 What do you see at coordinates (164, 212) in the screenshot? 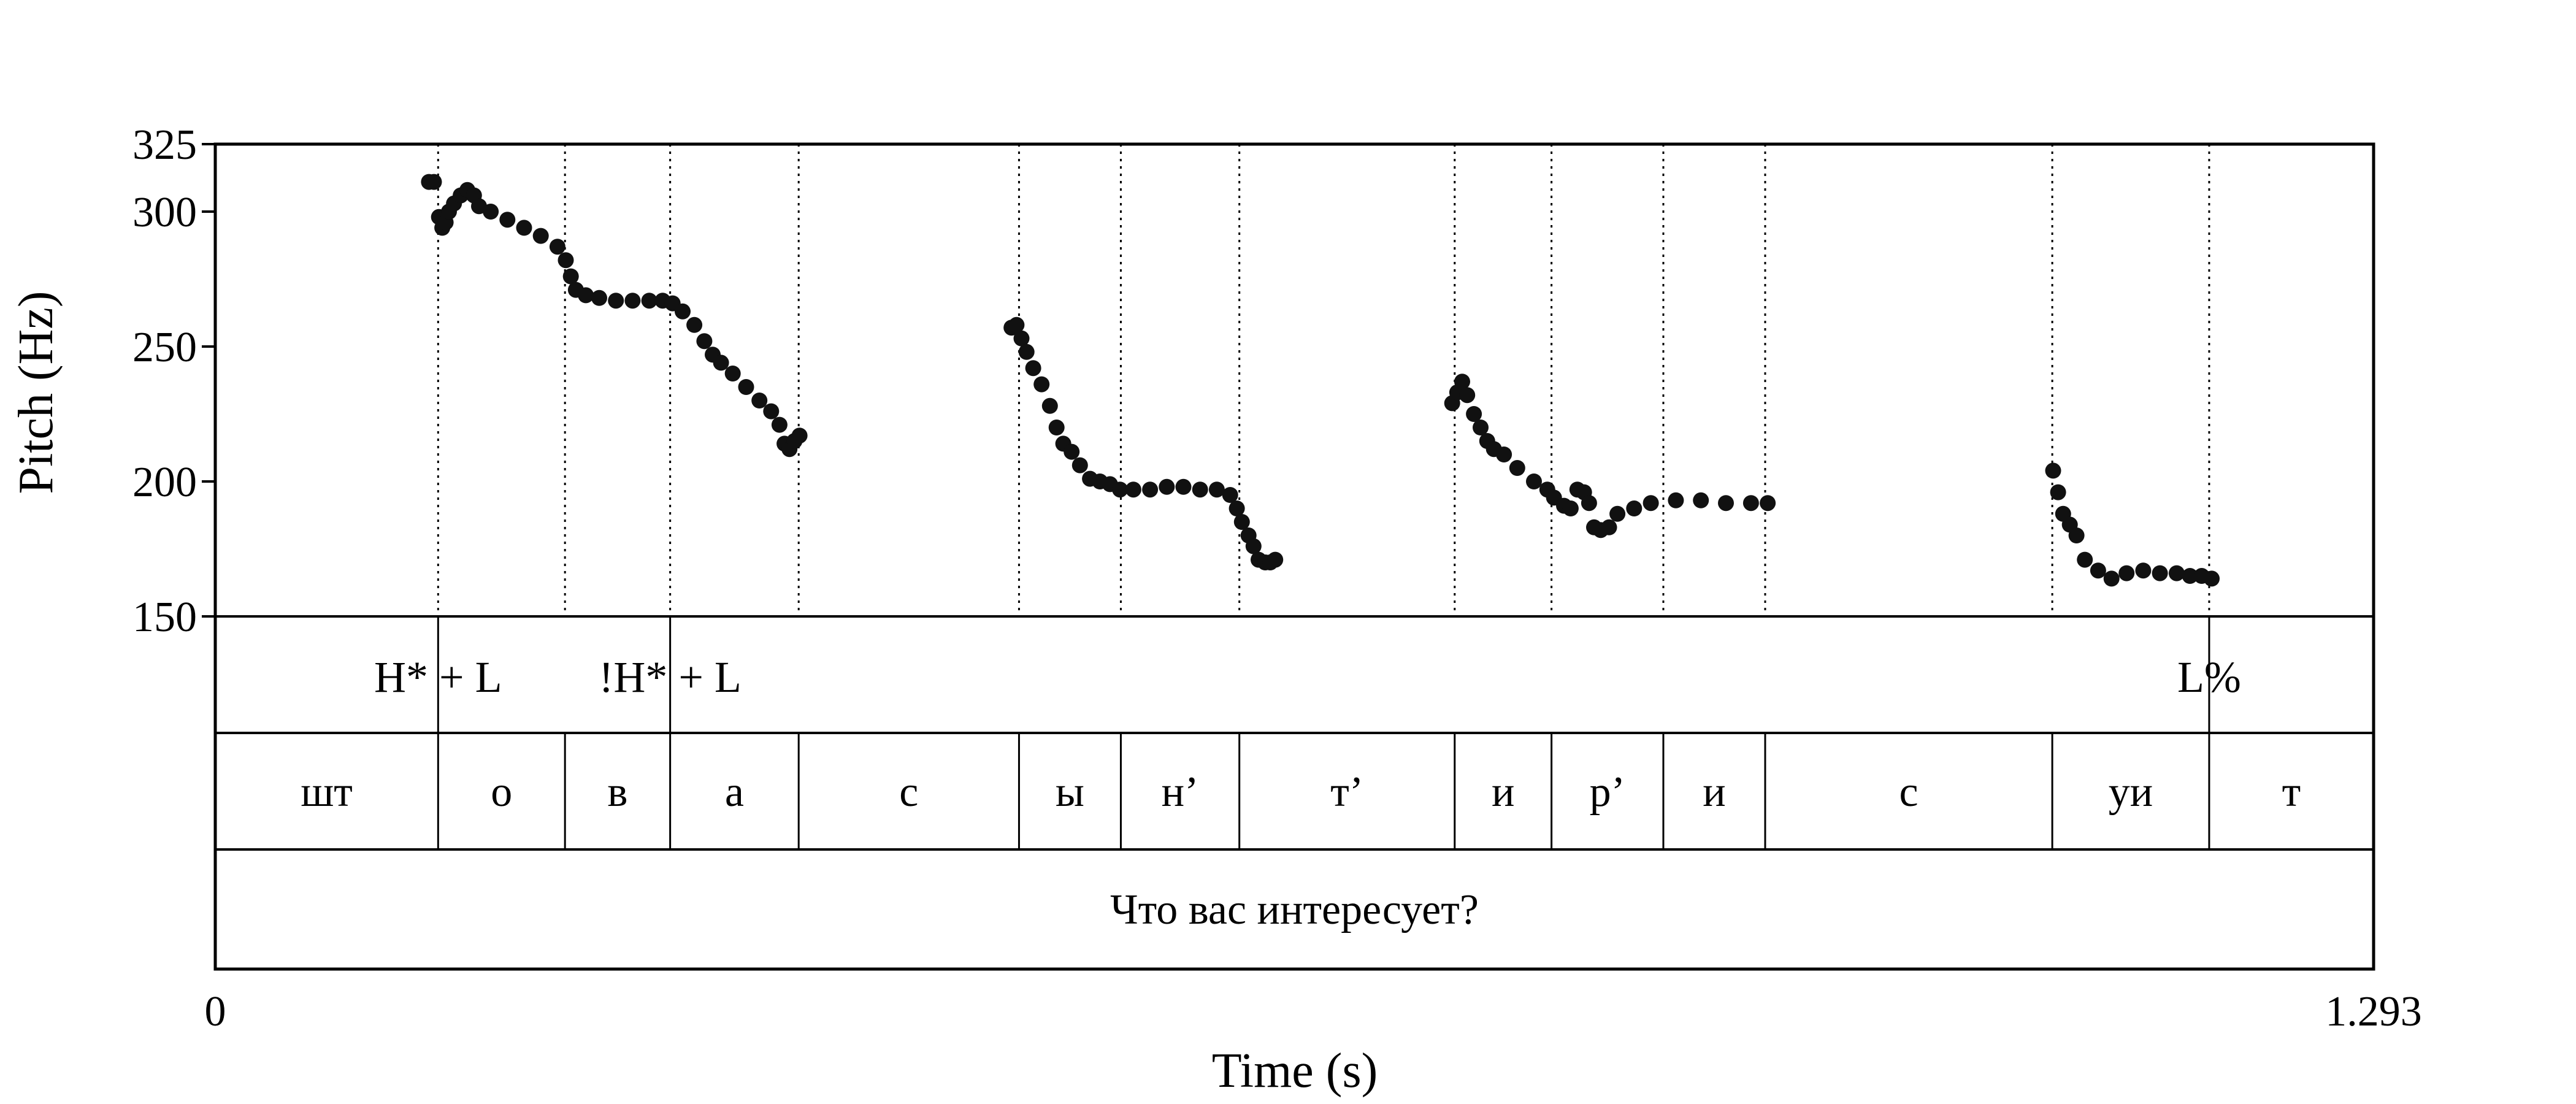
I see `y-tick-label-300: 300` at bounding box center [164, 212].